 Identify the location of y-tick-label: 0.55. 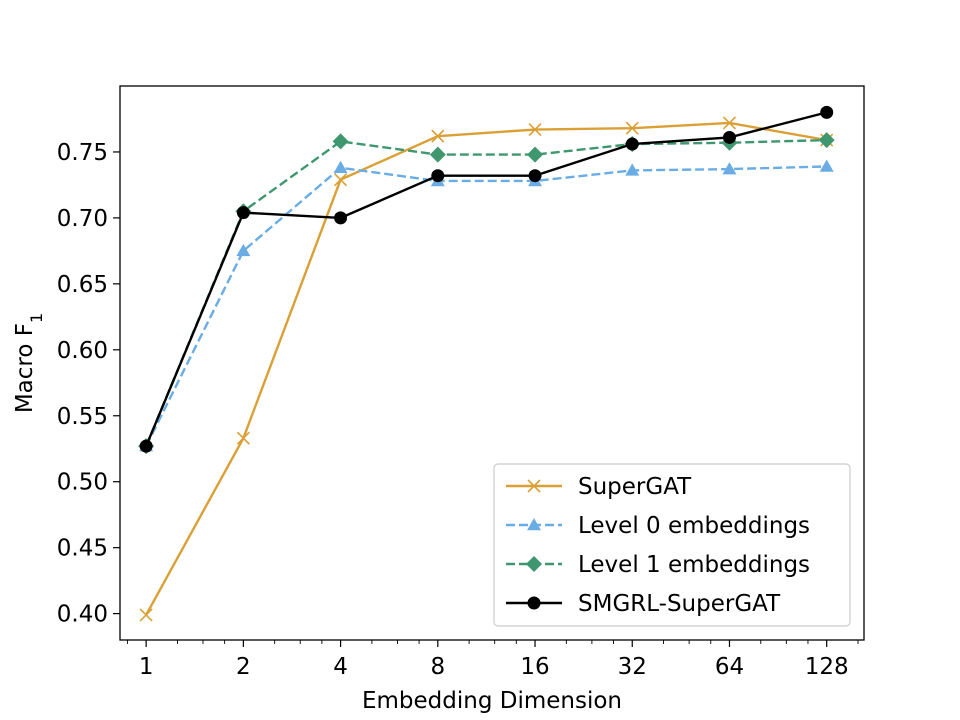
(82, 417).